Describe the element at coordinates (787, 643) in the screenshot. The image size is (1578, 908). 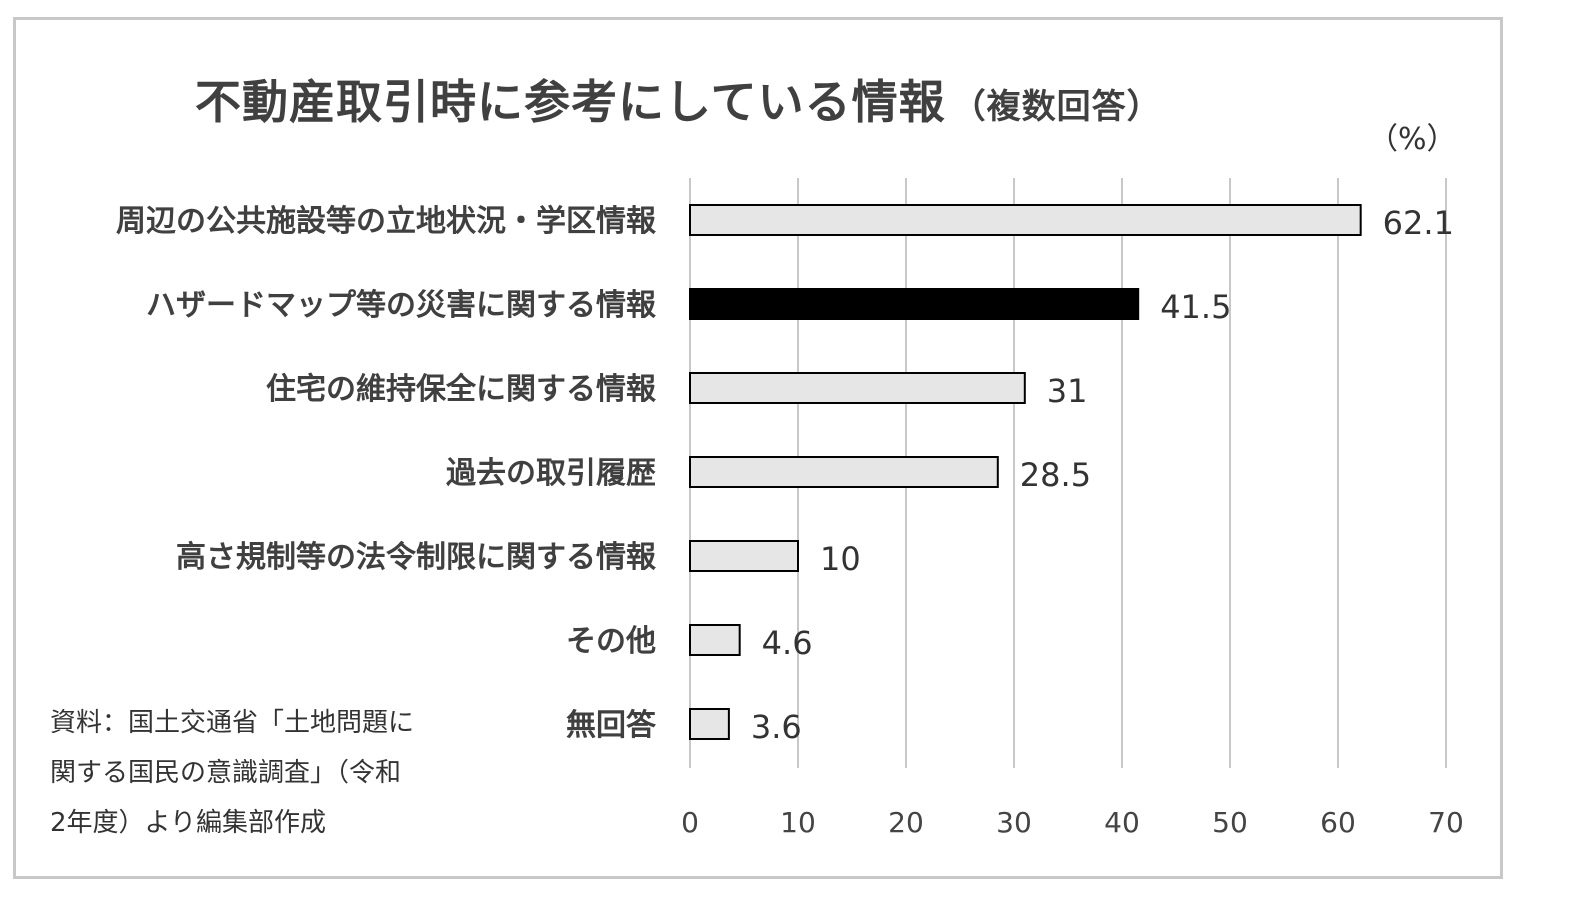
I see `value-label: 4.6` at that location.